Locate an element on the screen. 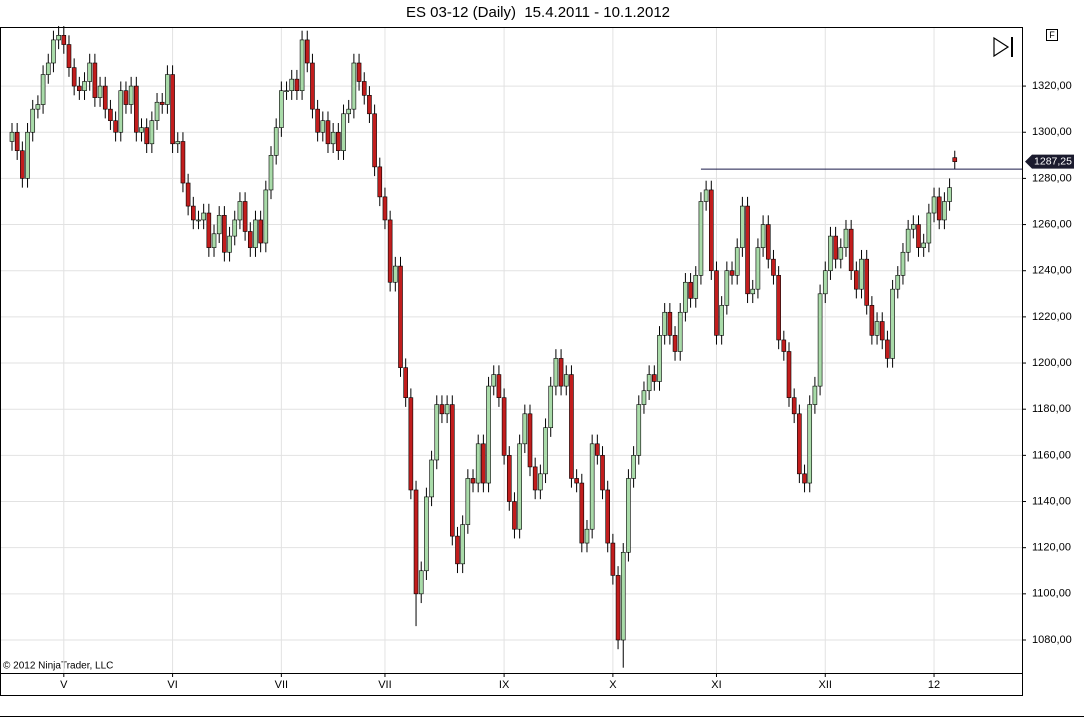 This screenshot has width=1084, height=718. panel-button-label: F is located at coordinates (1052, 35).